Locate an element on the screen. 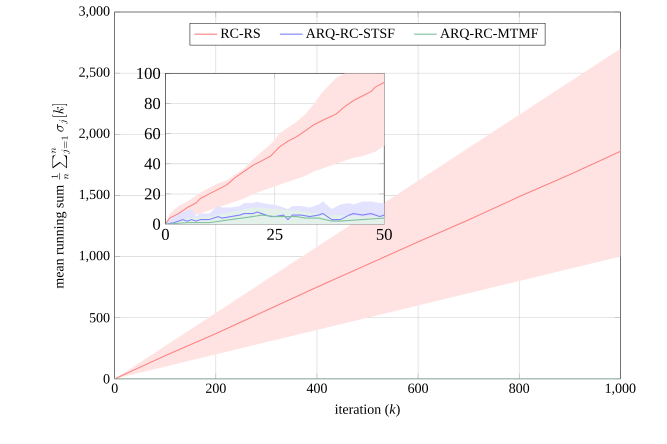 The width and height of the screenshot is (667, 444). x-axis-title: iteration (k) is located at coordinates (367, 410).